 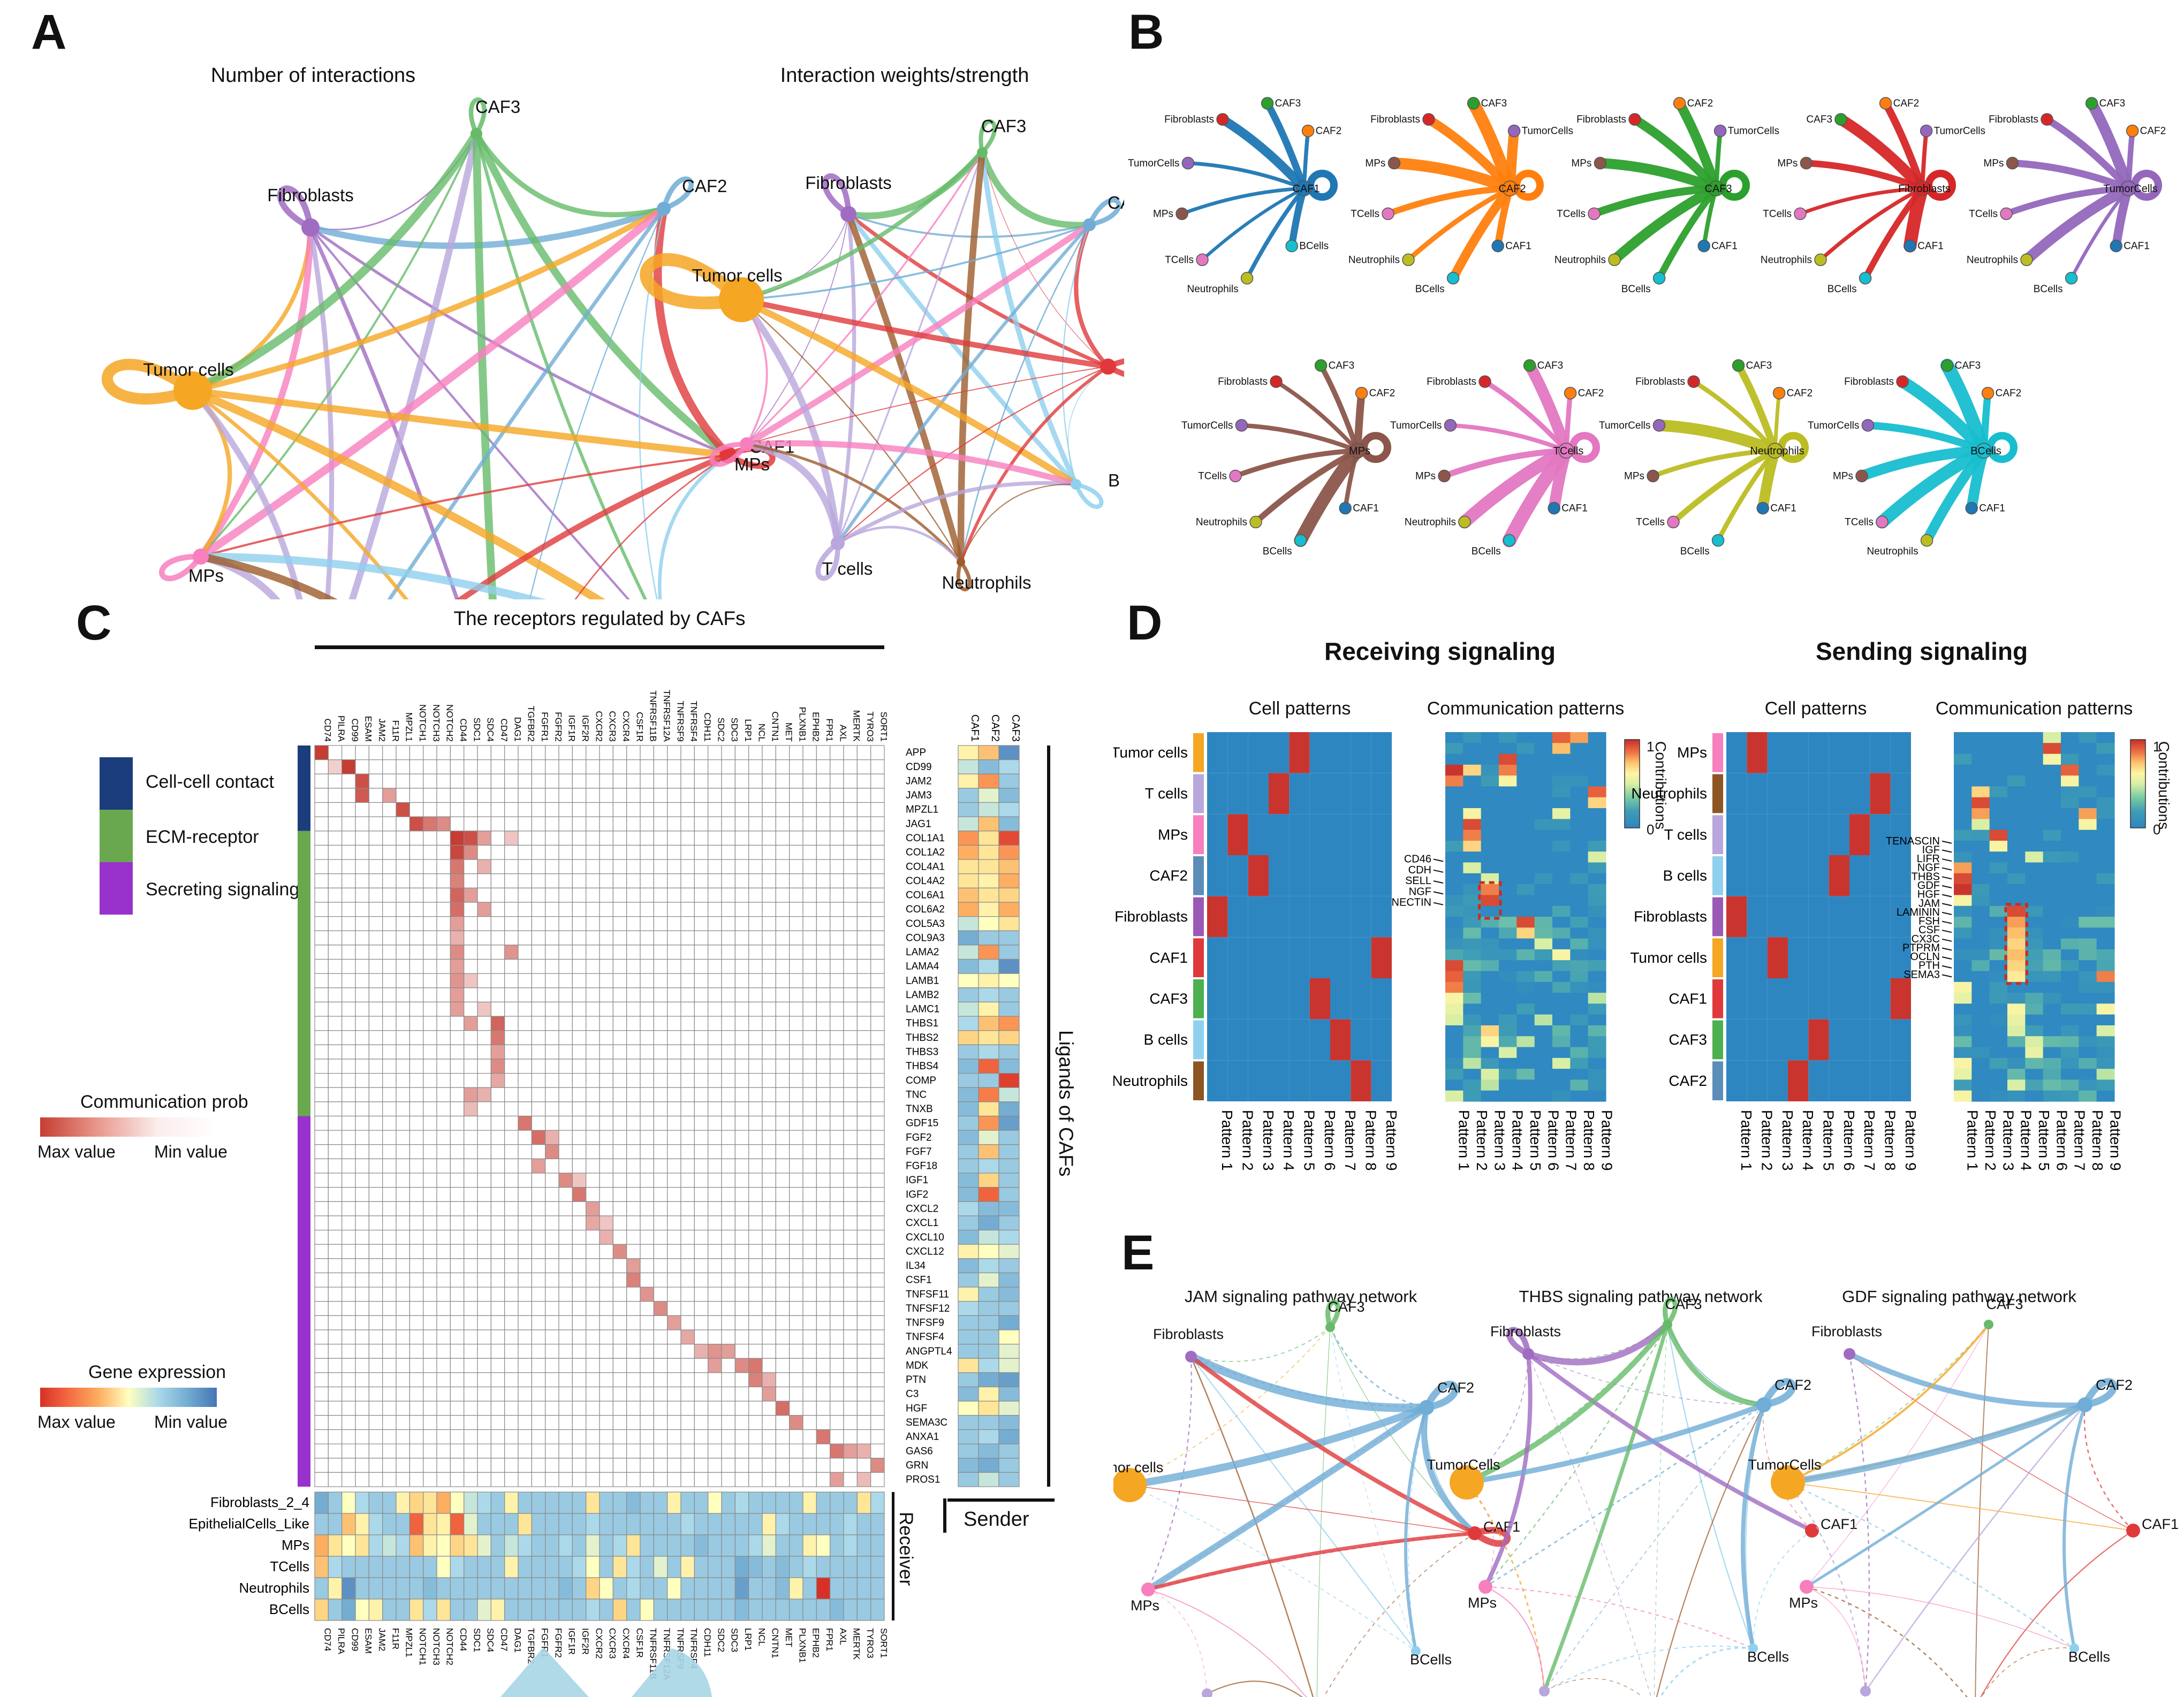 I want to click on ligand-row-label: HGF, so click(x=916, y=1408).